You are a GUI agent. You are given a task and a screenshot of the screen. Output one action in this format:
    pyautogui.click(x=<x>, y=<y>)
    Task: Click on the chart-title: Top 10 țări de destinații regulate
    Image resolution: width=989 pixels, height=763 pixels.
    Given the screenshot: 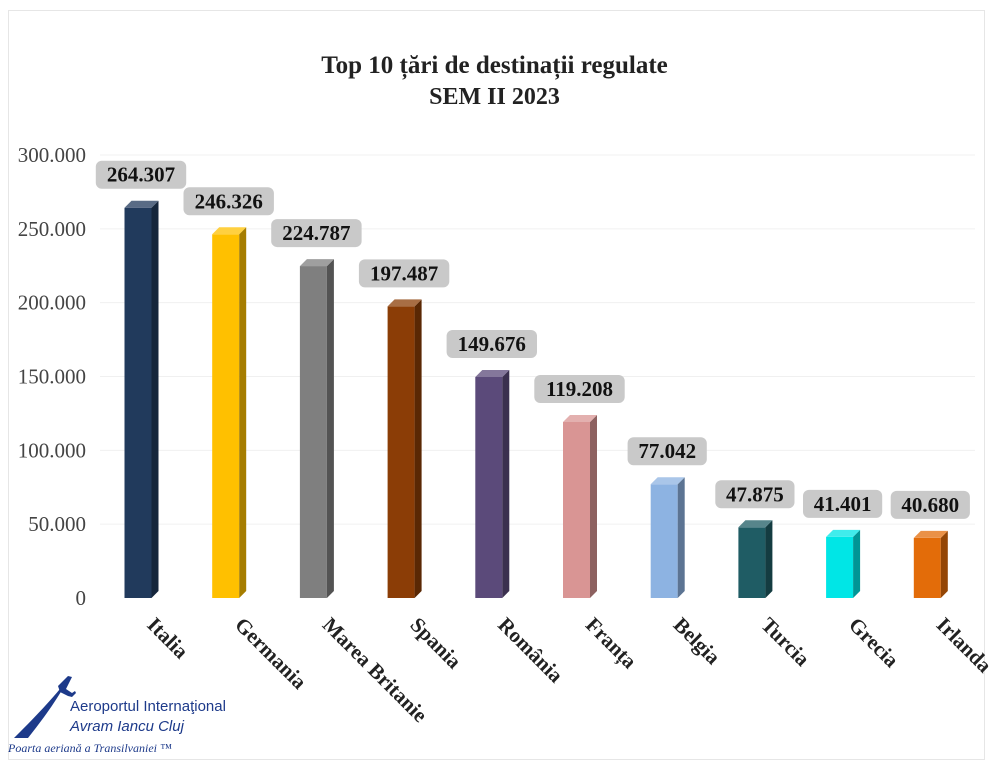 What is the action you would take?
    pyautogui.click(x=494, y=65)
    